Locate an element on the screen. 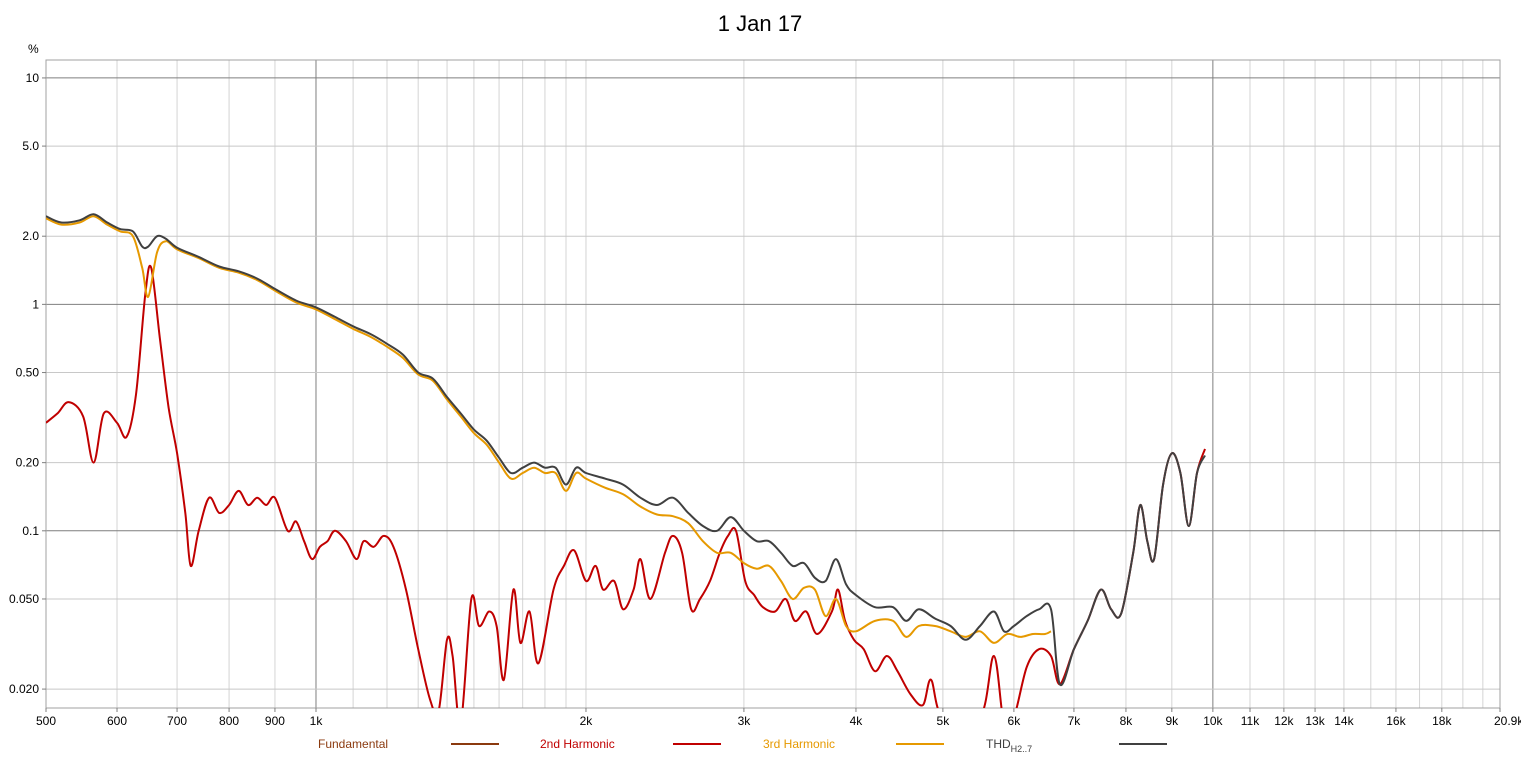  x-tick-label: 6k is located at coordinates (1015, 721).